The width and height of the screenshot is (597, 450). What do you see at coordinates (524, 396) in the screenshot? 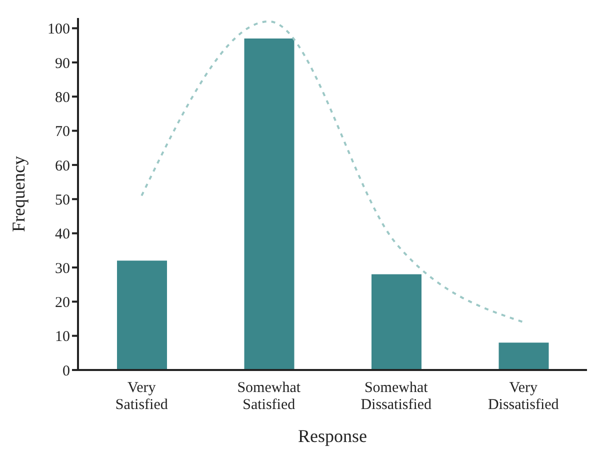
I see `x-tick-label: Very Dissatisfied` at bounding box center [524, 396].